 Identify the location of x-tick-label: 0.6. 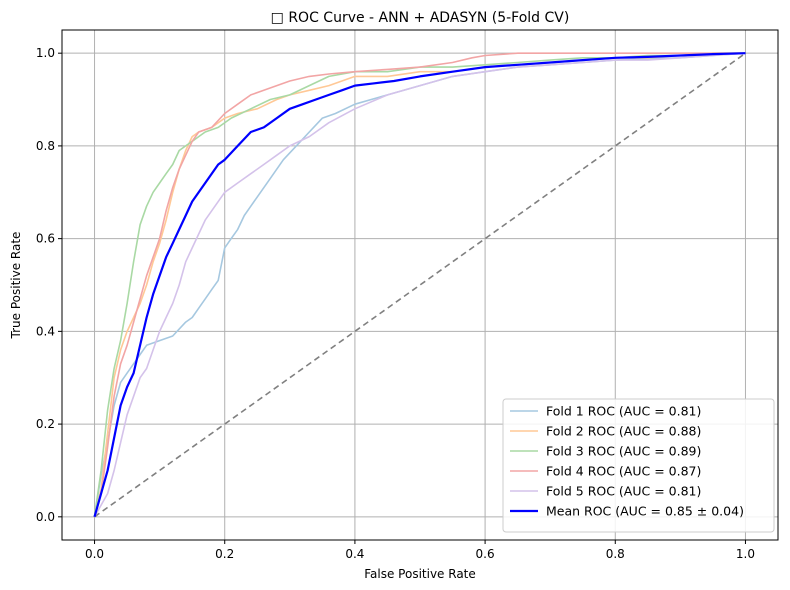
(485, 554).